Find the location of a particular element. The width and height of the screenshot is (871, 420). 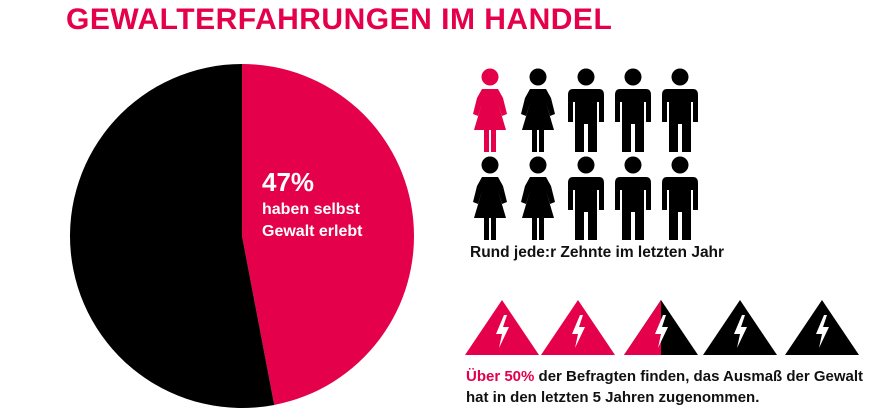

warning-caption-highlight: Über 50% is located at coordinates (500, 376).